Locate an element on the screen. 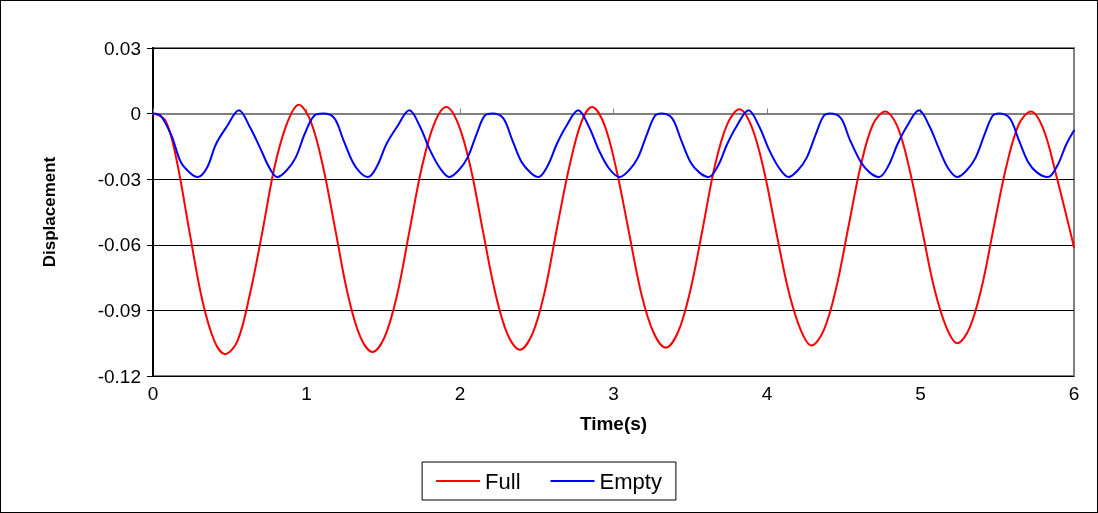 This screenshot has width=1098, height=513. y-axis-title: Displacement is located at coordinates (49, 212).